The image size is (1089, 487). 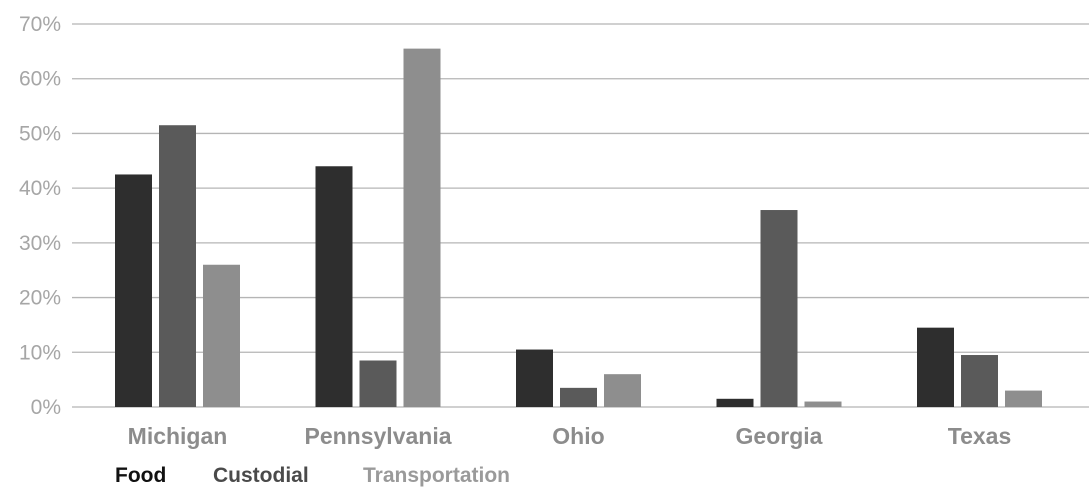 What do you see at coordinates (578, 436) in the screenshot?
I see `x-category-label: Ohio` at bounding box center [578, 436].